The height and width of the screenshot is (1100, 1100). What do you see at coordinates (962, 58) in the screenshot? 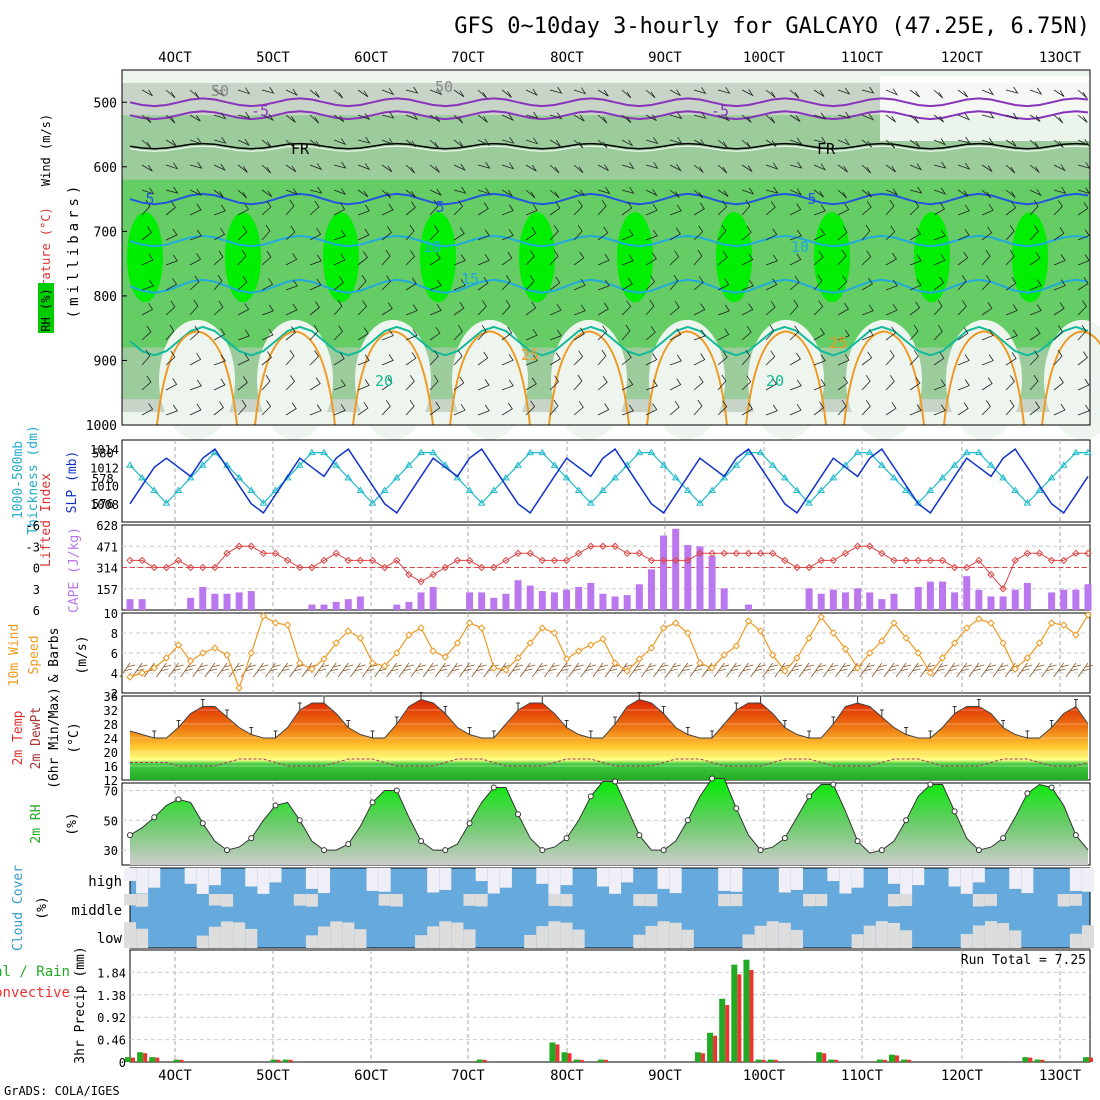
I see `top-date-label: 12OCT` at bounding box center [962, 58].